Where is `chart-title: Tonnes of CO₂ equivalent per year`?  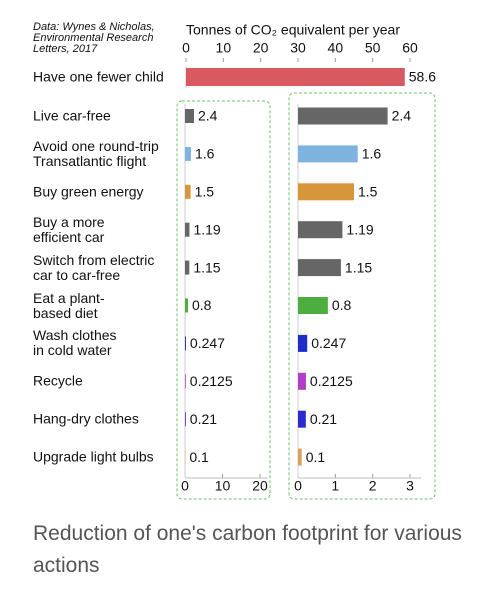 chart-title: Tonnes of CO₂ equivalent per year is located at coordinates (293, 30).